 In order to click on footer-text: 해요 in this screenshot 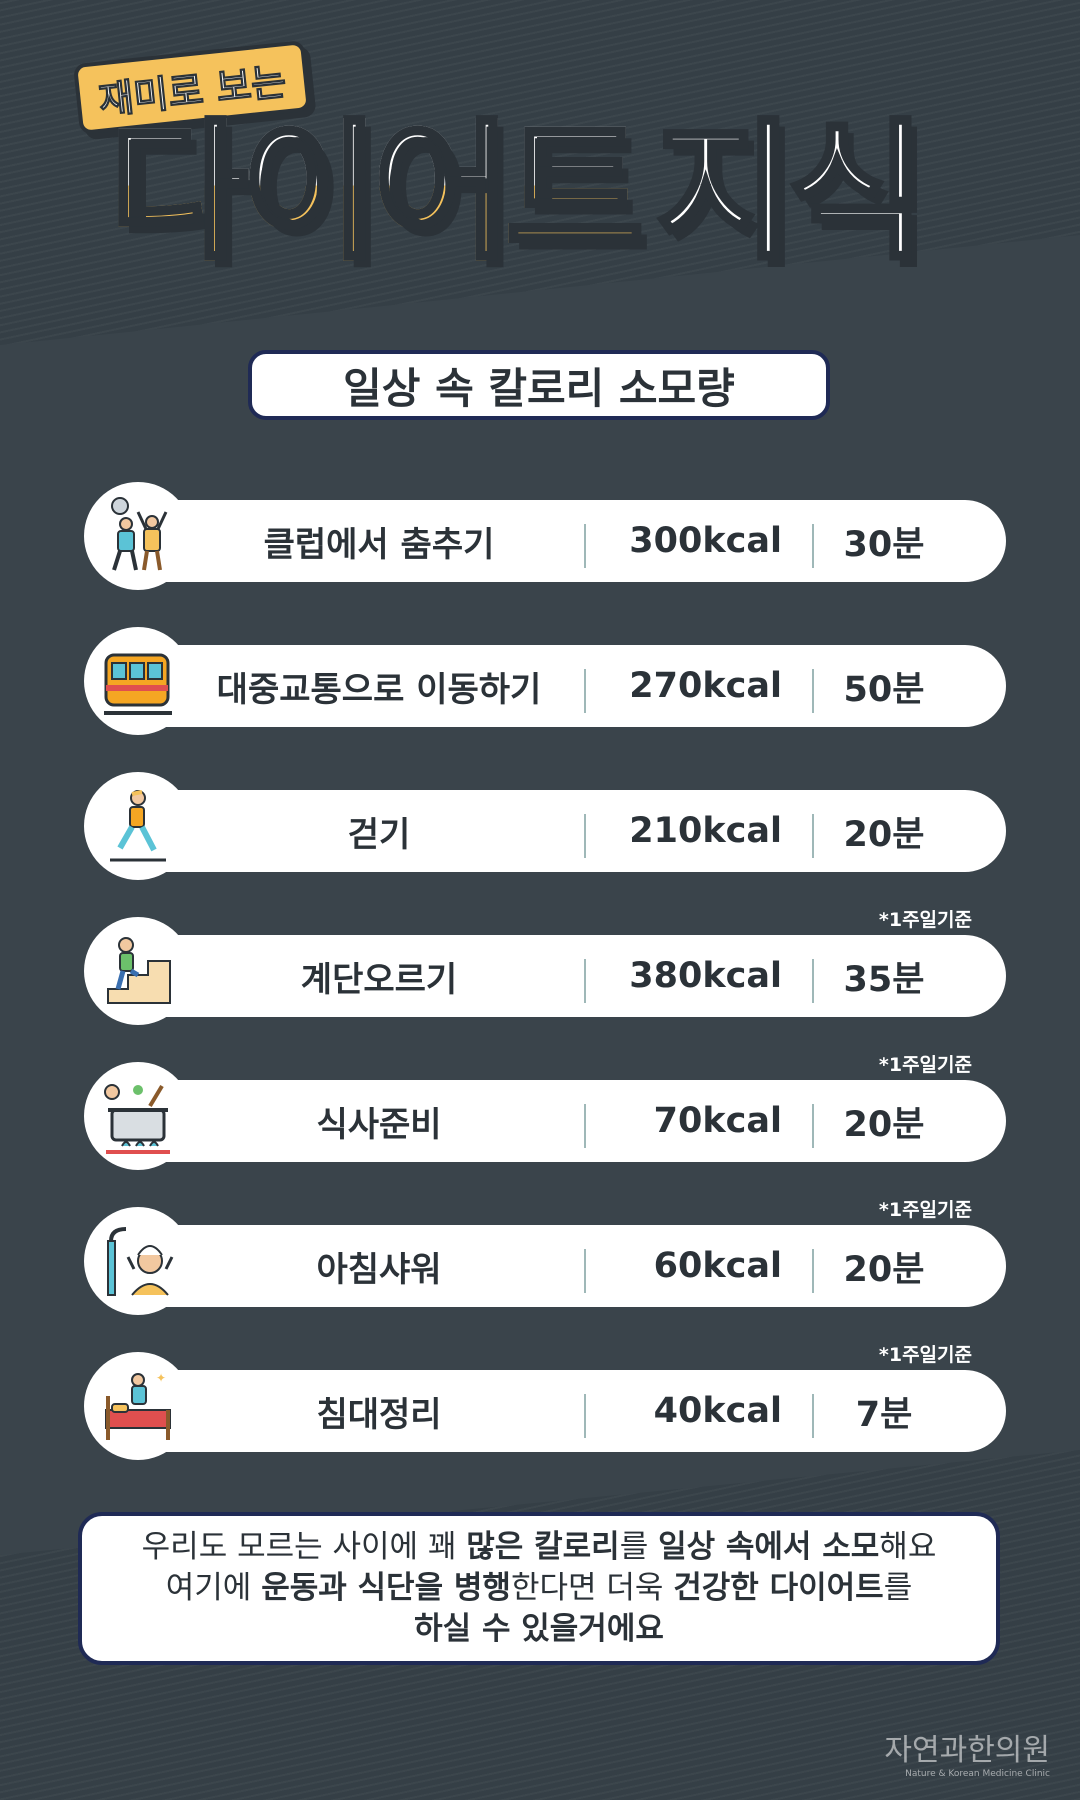, I will do `click(908, 1547)`.